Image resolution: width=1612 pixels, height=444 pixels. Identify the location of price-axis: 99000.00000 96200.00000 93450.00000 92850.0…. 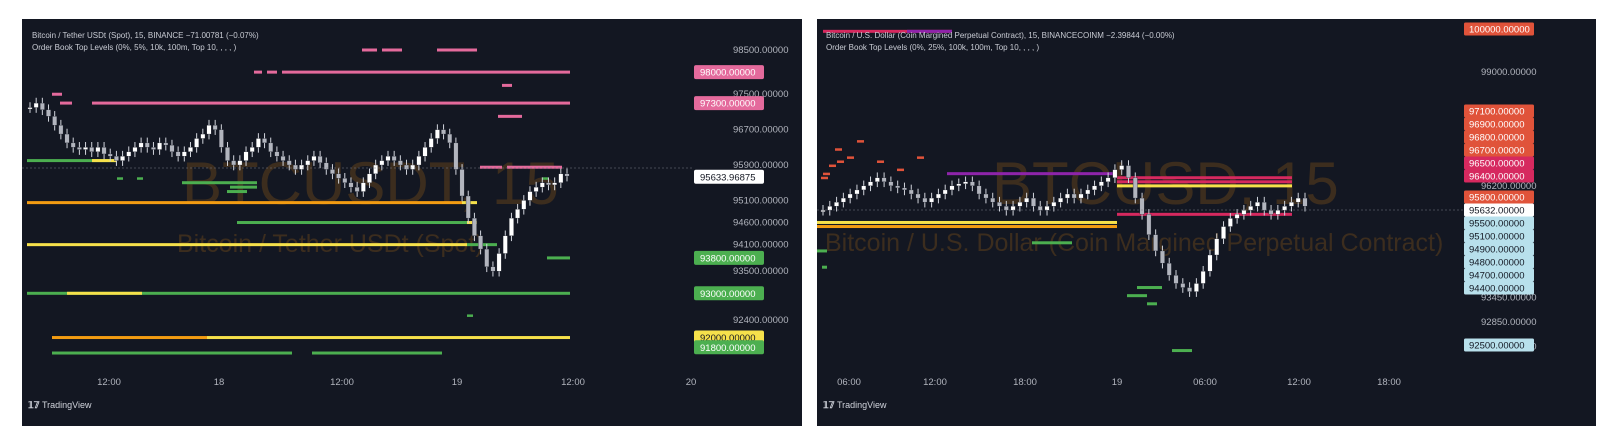
(1500, 187).